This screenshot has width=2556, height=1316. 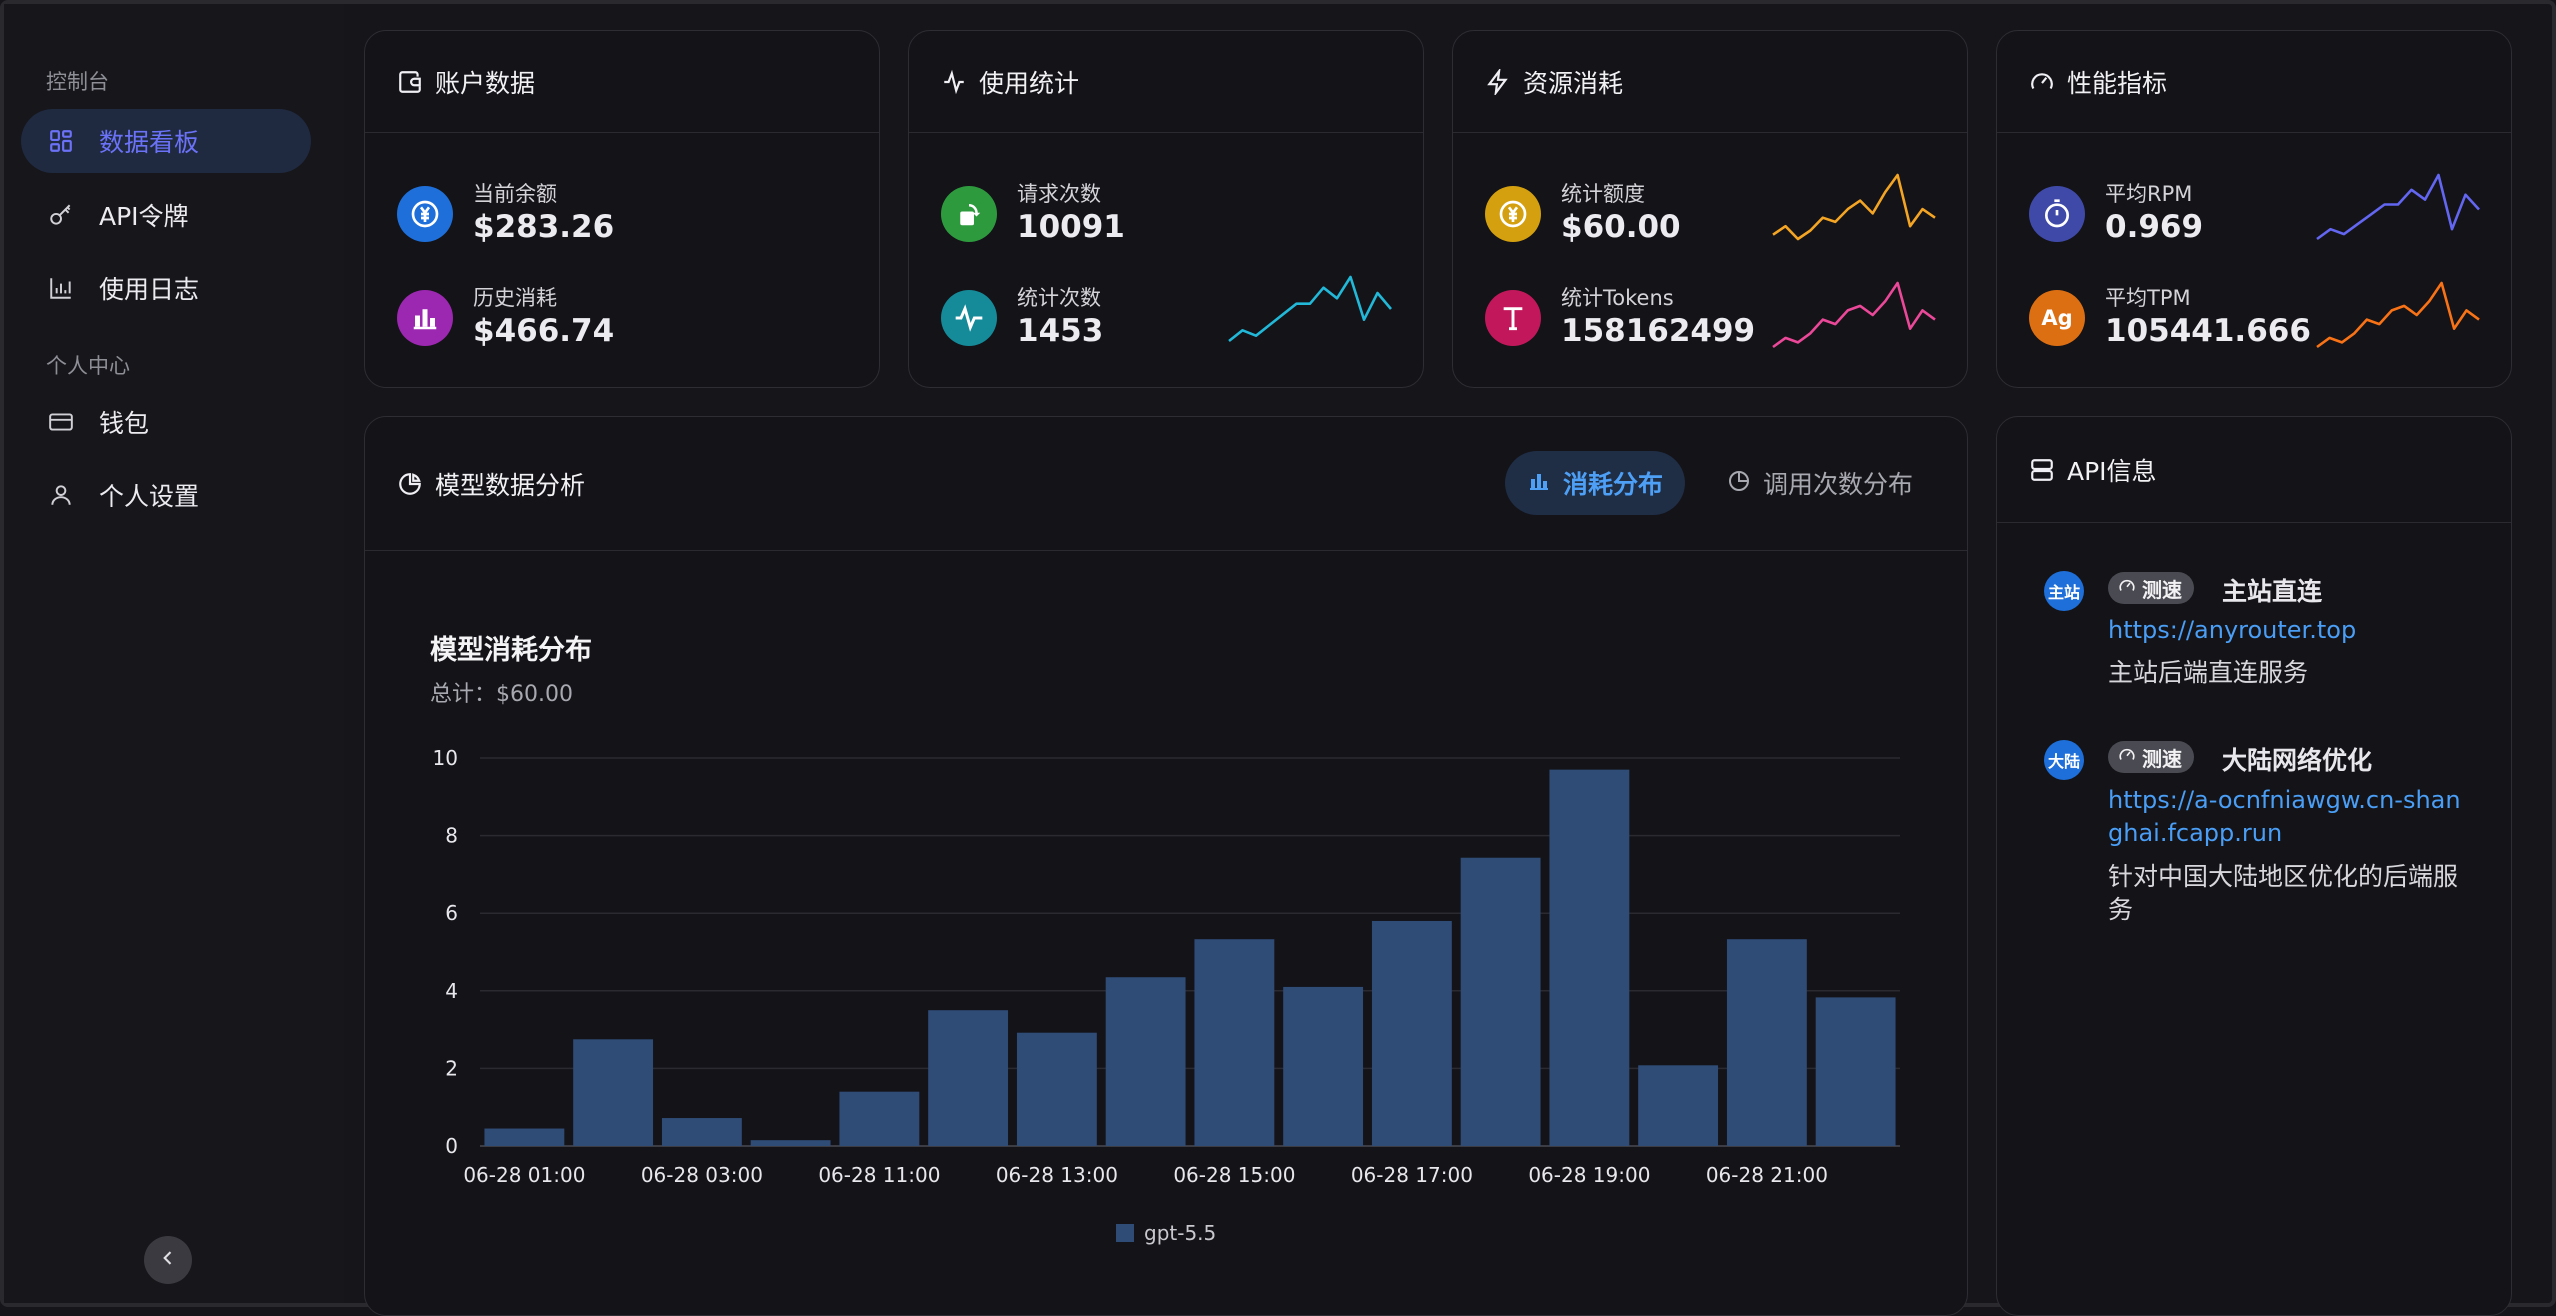 I want to click on chart-title: 模型消耗分布, so click(x=511, y=650).